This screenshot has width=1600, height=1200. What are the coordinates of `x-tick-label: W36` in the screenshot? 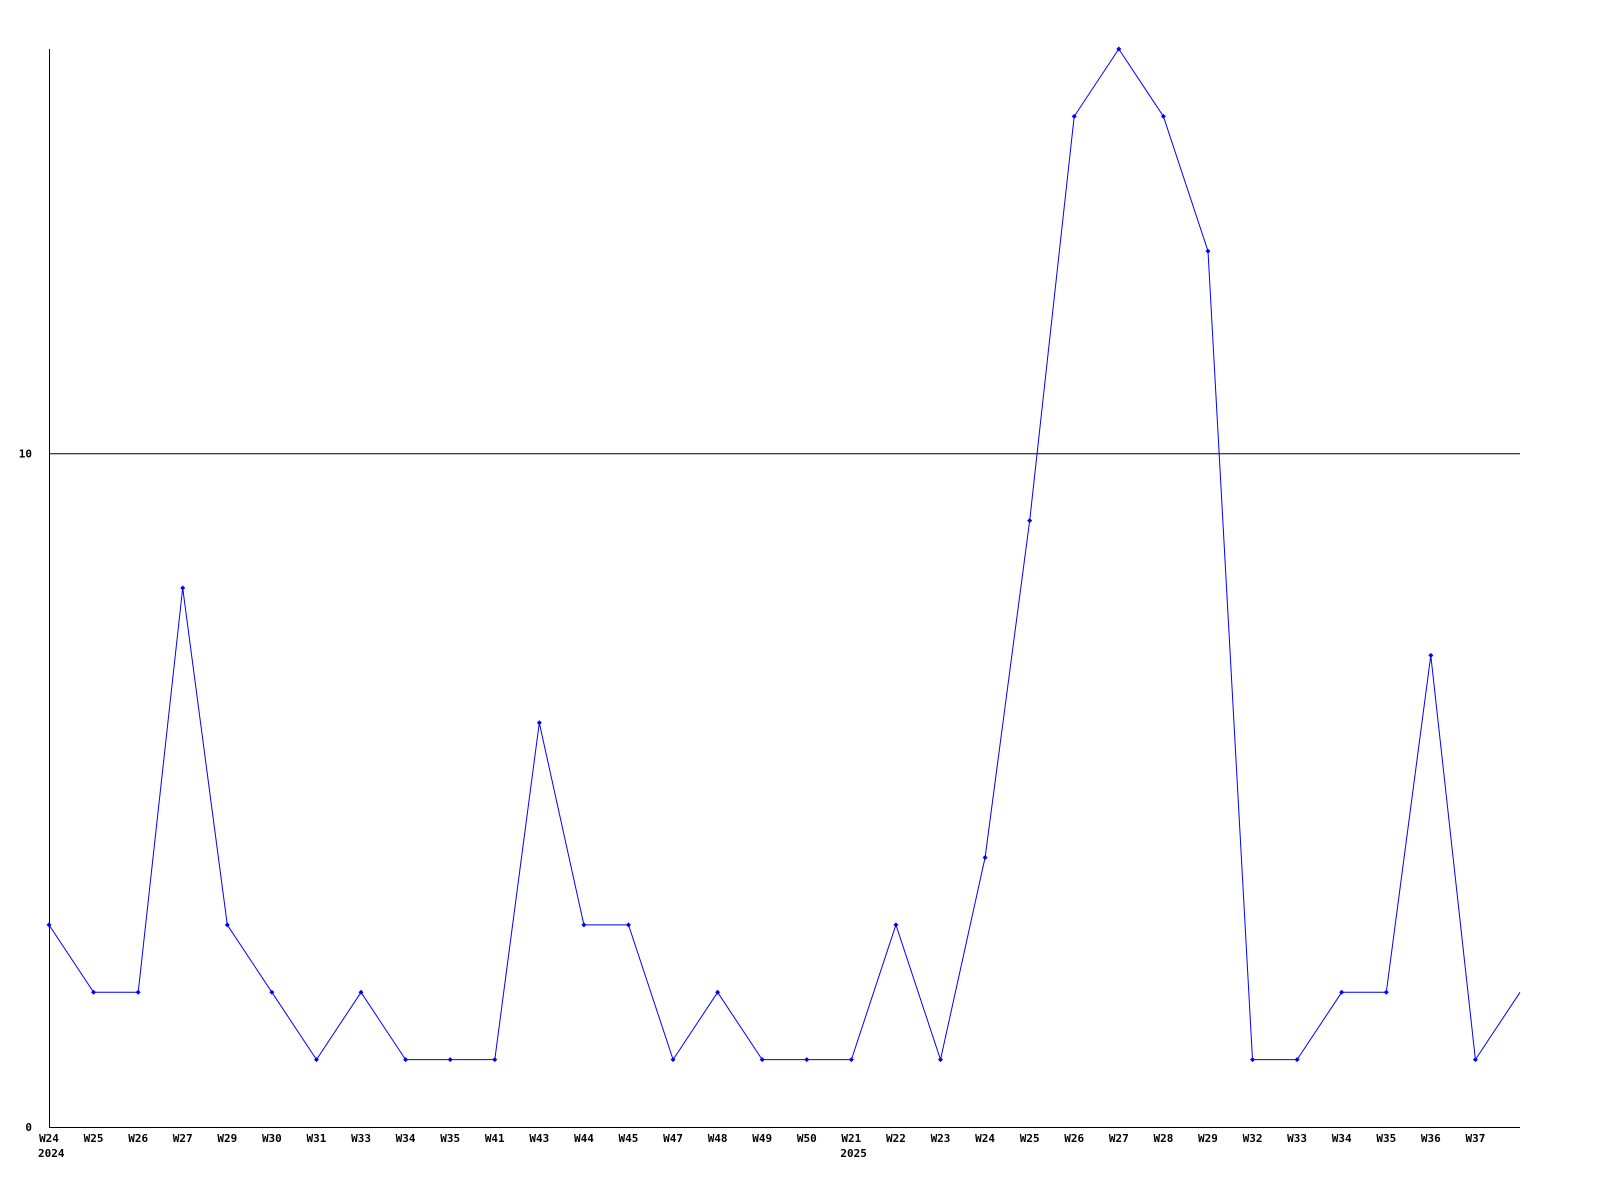 It's located at (1431, 1138).